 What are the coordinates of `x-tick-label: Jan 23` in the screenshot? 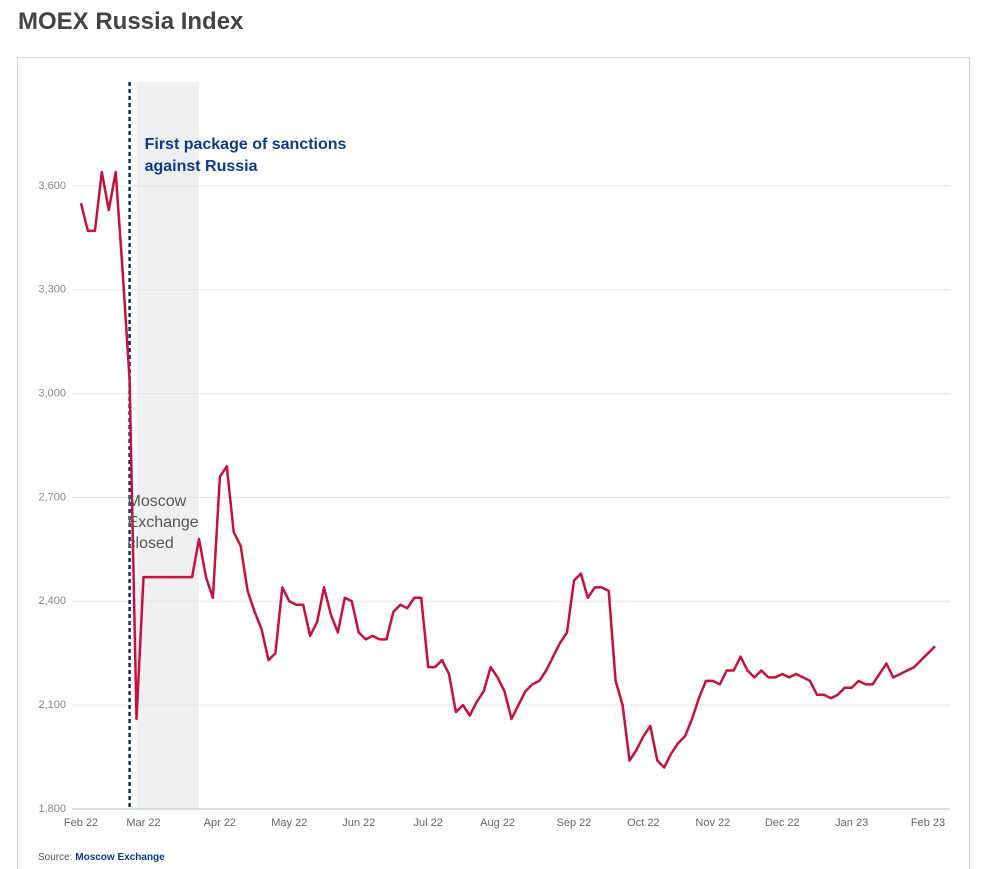 It's located at (851, 823).